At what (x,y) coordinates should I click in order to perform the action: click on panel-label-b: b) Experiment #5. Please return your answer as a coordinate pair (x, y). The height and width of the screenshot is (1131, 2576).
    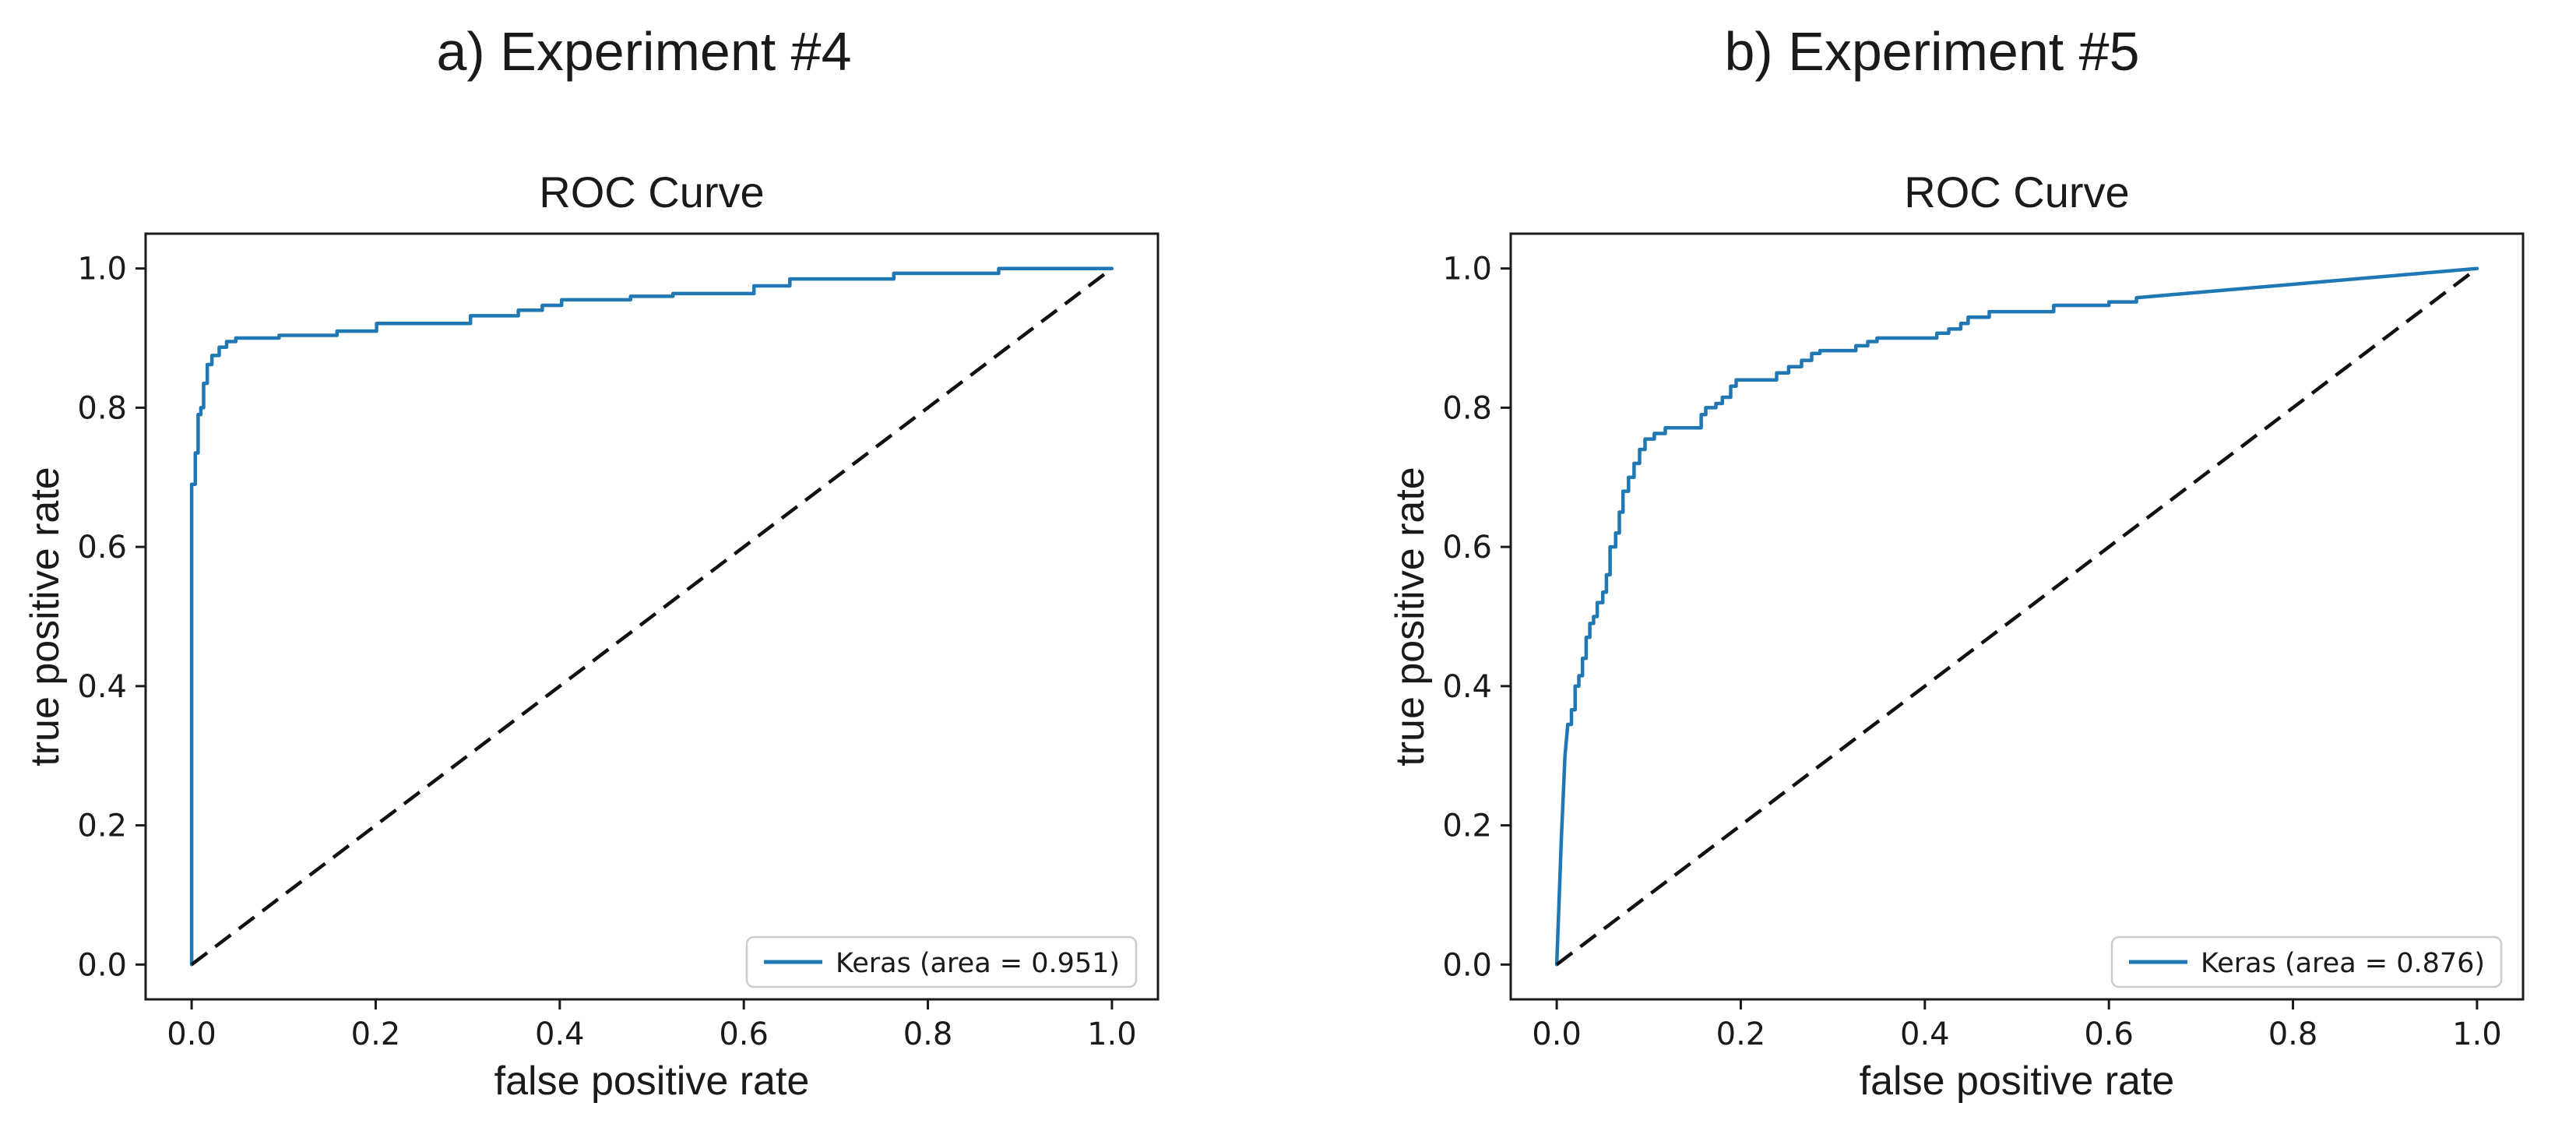
    Looking at the image, I should click on (1932, 51).